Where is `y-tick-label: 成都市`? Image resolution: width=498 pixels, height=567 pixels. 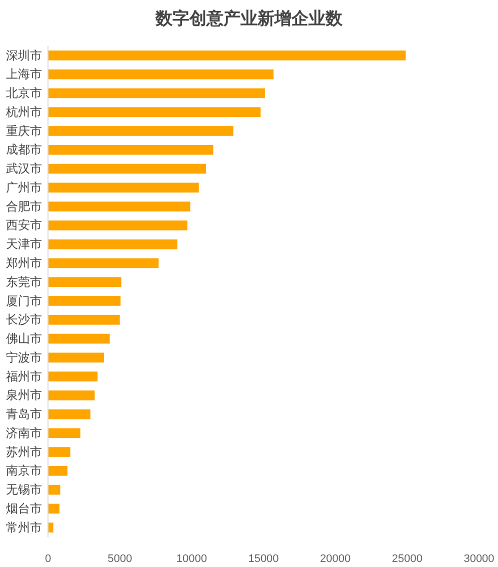 y-tick-label: 成都市 is located at coordinates (24, 149).